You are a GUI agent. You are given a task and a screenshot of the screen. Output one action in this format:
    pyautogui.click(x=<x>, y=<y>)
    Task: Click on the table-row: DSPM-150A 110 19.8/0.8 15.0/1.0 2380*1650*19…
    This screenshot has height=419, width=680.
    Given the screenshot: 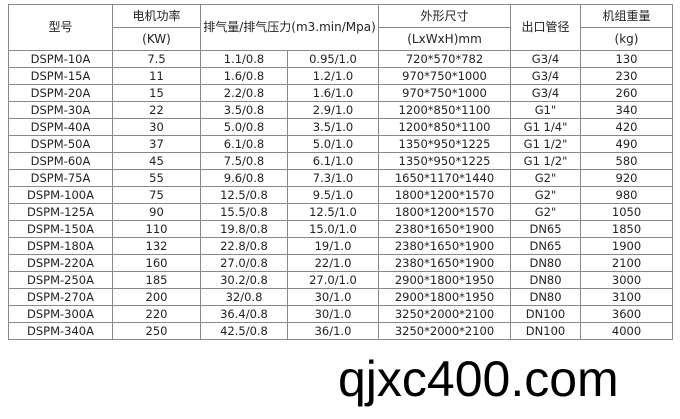 What is the action you would take?
    pyautogui.click(x=341, y=229)
    